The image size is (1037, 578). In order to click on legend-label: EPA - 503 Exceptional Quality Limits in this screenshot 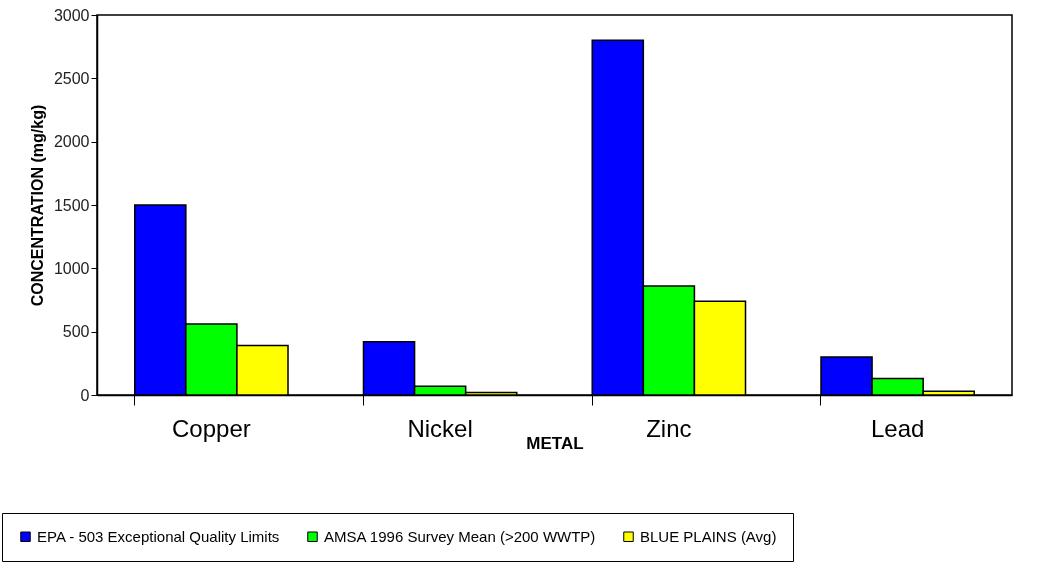, I will do `click(158, 536)`.